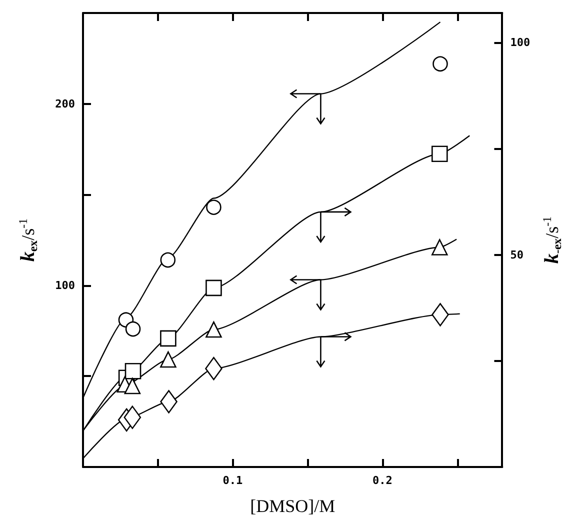  What do you see at coordinates (293, 506) in the screenshot?
I see `x-axis-title: [DMSO]/M` at bounding box center [293, 506].